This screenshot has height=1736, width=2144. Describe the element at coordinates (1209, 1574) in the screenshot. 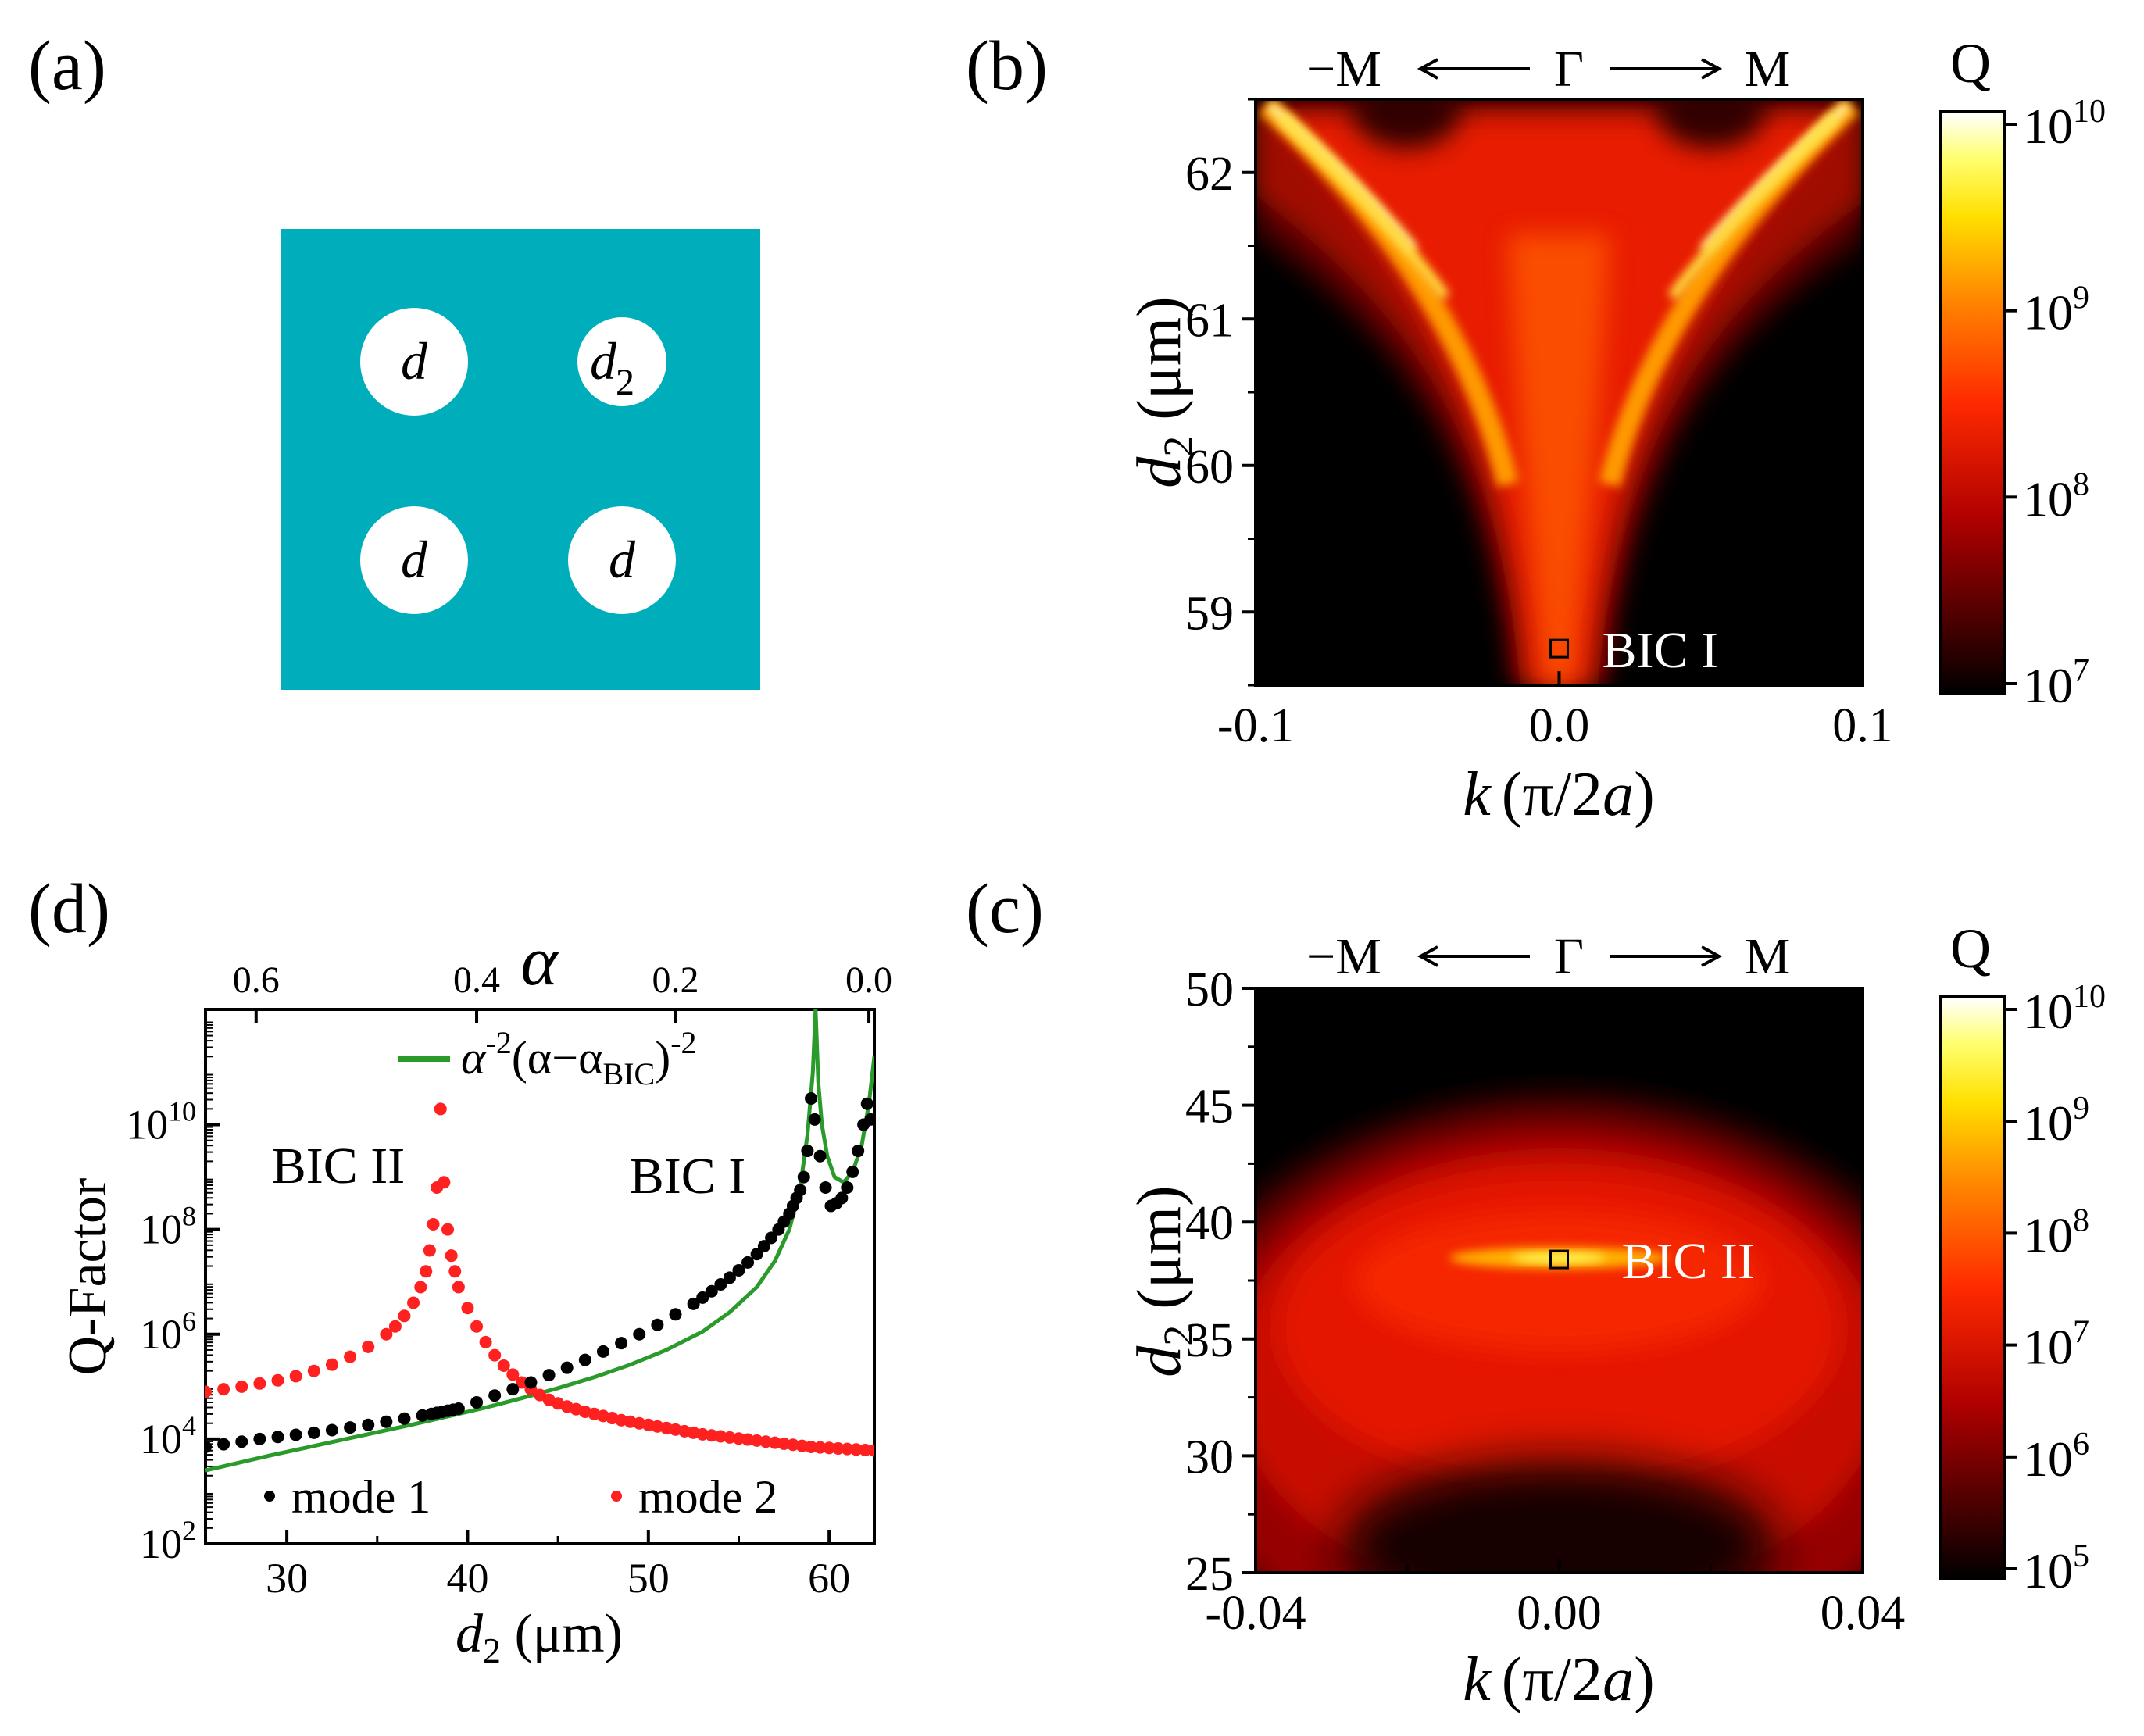

I see `y-tick-label-c: 25` at that location.